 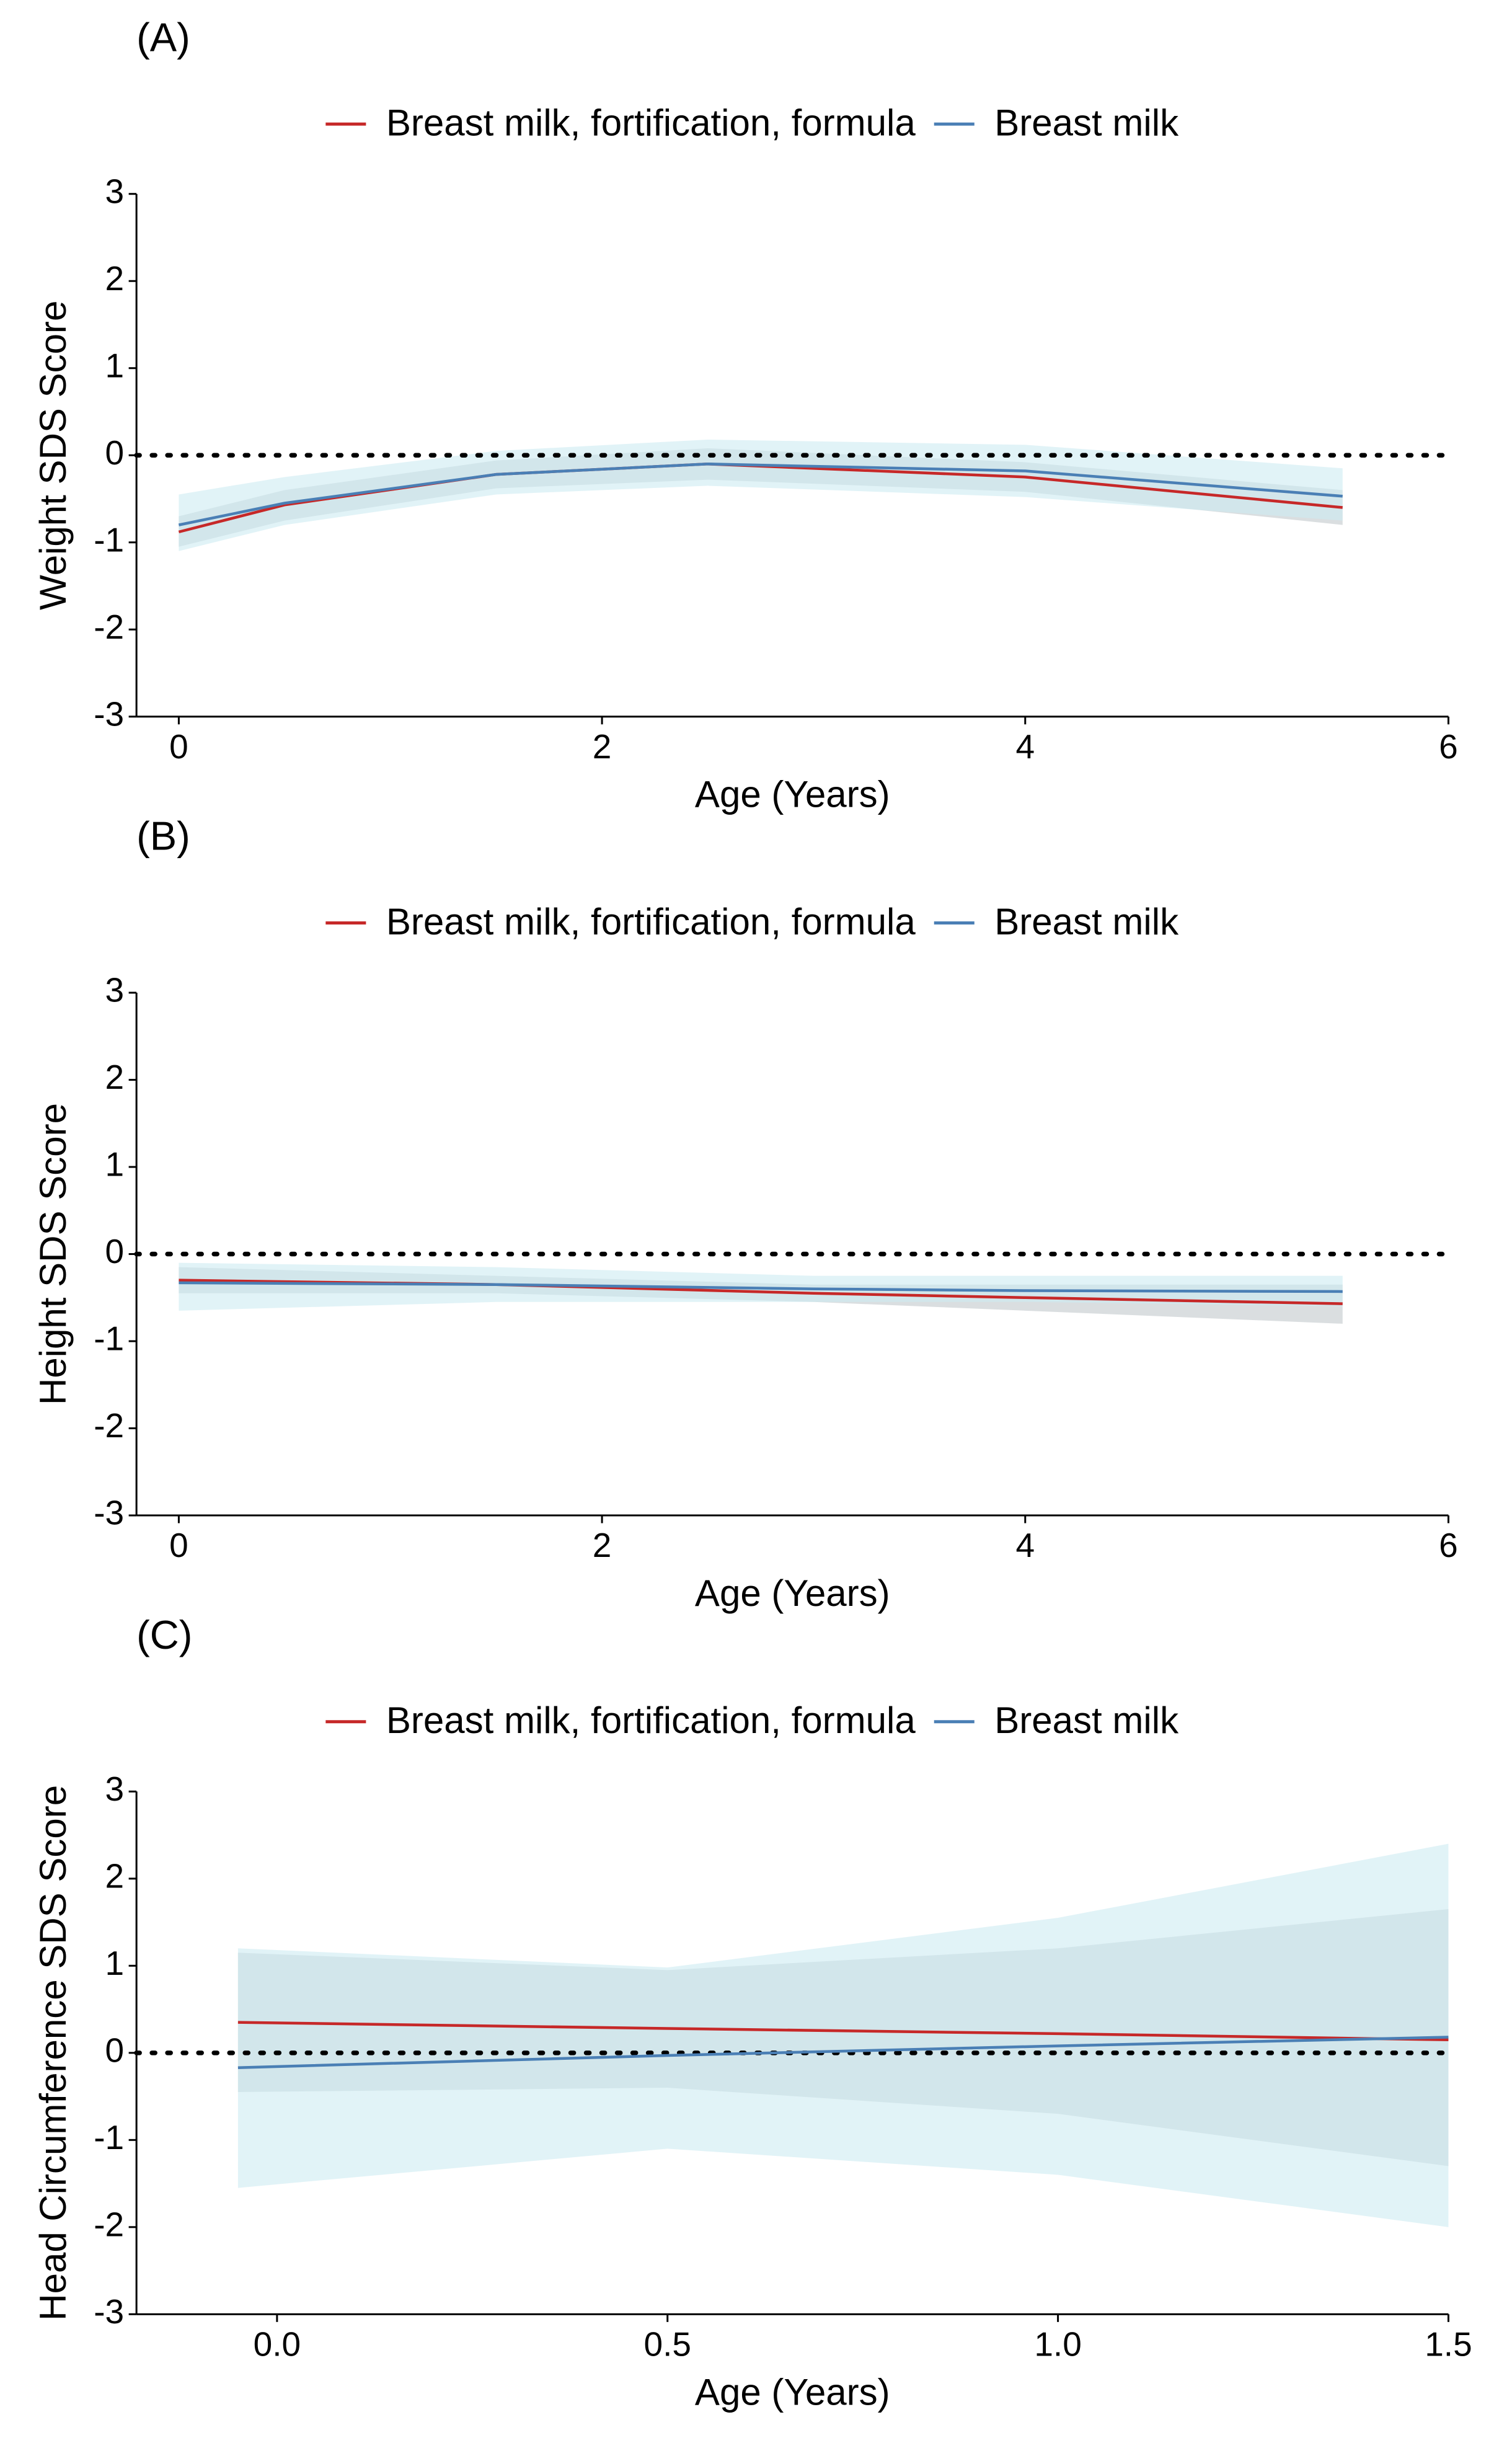 I want to click on y-axis-title: Height SDS Score, so click(x=53, y=1254).